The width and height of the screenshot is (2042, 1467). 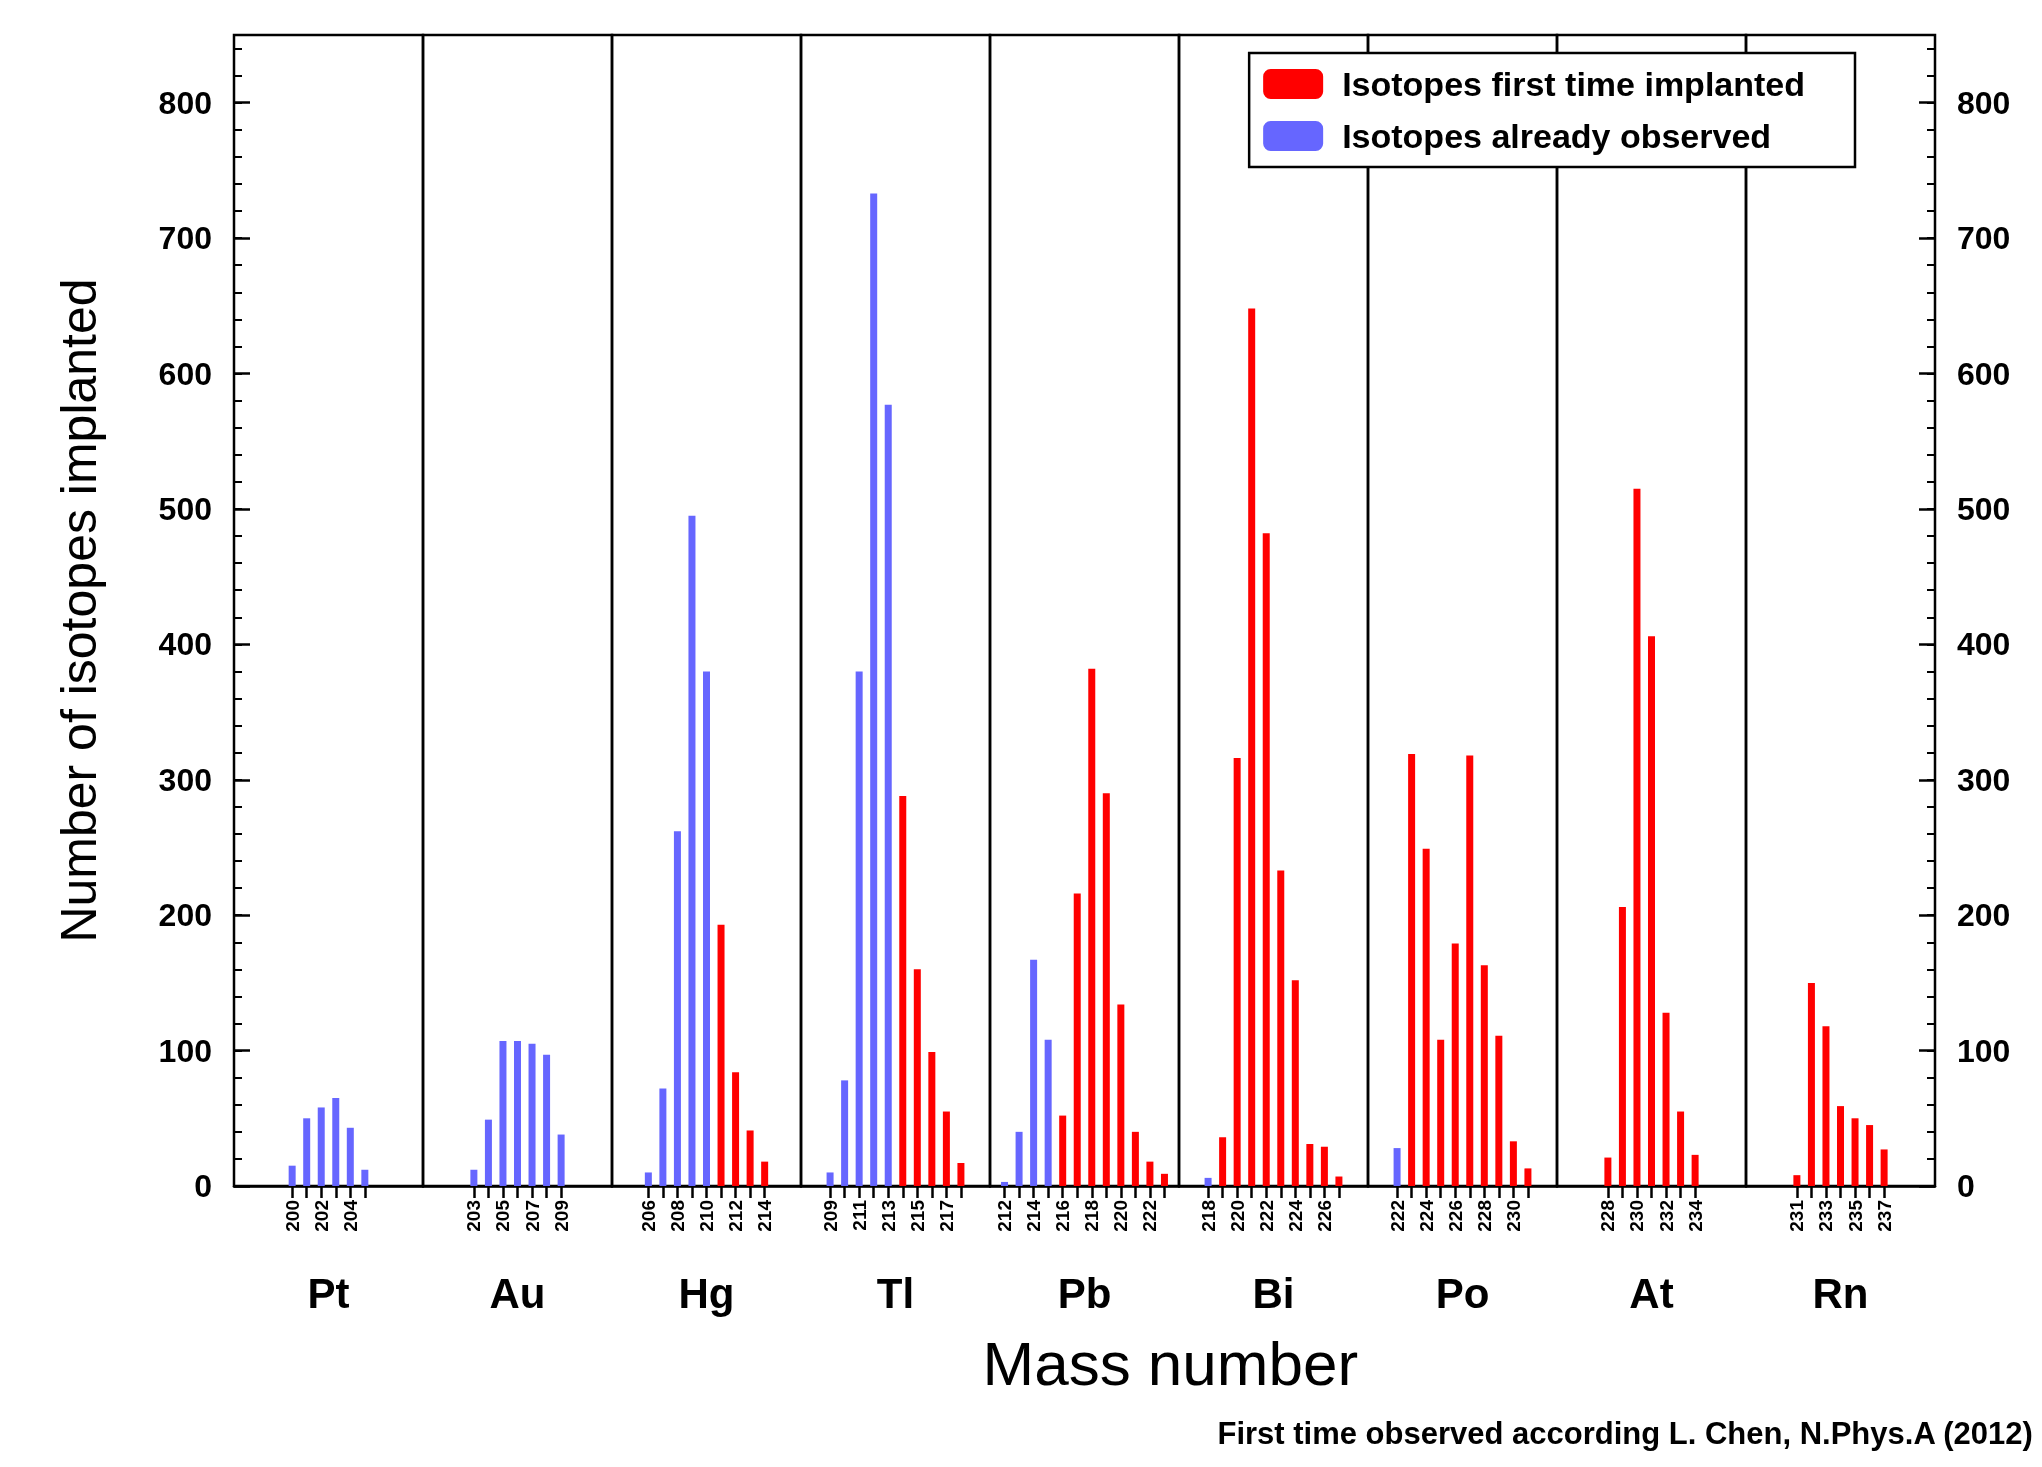 I want to click on x-tick-label: 200, so click(x=292, y=1216).